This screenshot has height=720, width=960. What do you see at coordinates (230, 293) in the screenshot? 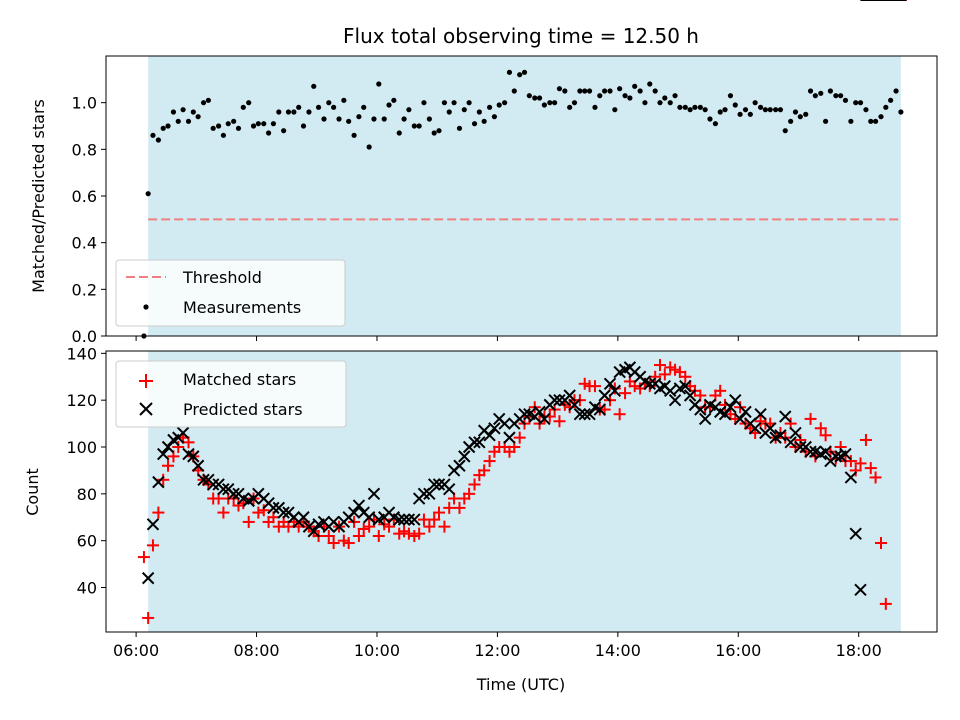
I see `ratio-legend: Threshold Measurements` at bounding box center [230, 293].